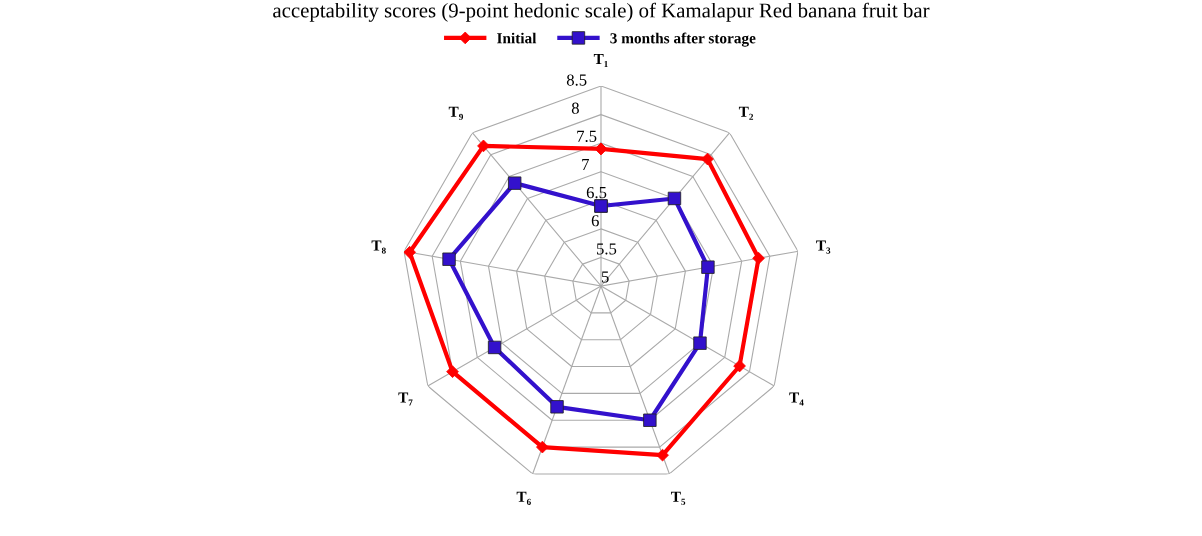  What do you see at coordinates (678, 498) in the screenshot?
I see `spoke-label: T₅` at bounding box center [678, 498].